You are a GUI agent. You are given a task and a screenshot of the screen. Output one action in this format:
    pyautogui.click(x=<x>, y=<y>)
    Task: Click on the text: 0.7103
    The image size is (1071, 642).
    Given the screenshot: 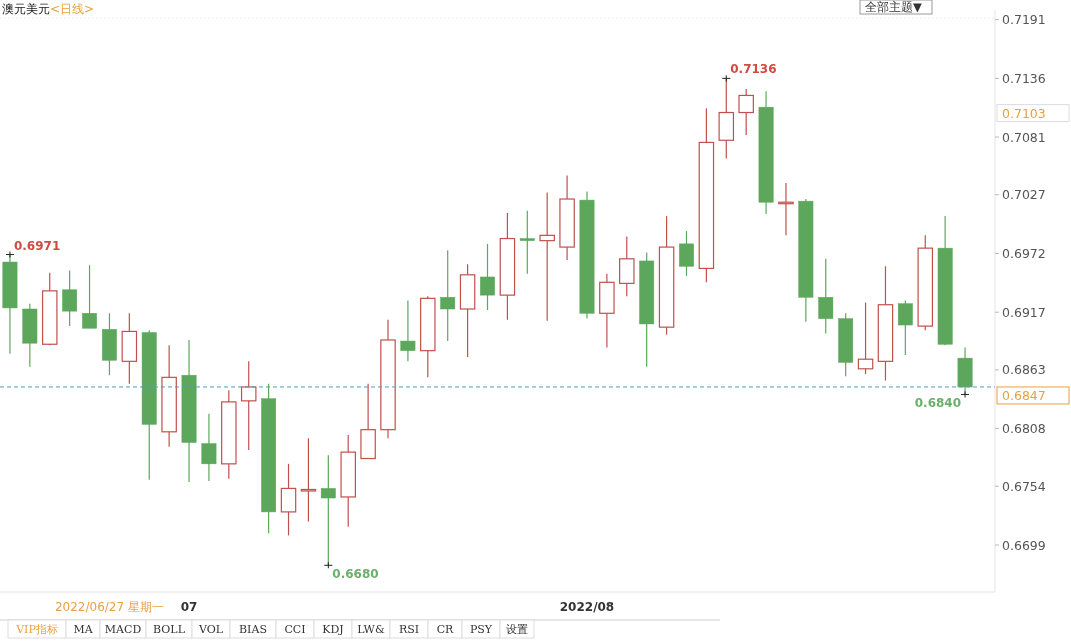 What is the action you would take?
    pyautogui.click(x=1024, y=114)
    